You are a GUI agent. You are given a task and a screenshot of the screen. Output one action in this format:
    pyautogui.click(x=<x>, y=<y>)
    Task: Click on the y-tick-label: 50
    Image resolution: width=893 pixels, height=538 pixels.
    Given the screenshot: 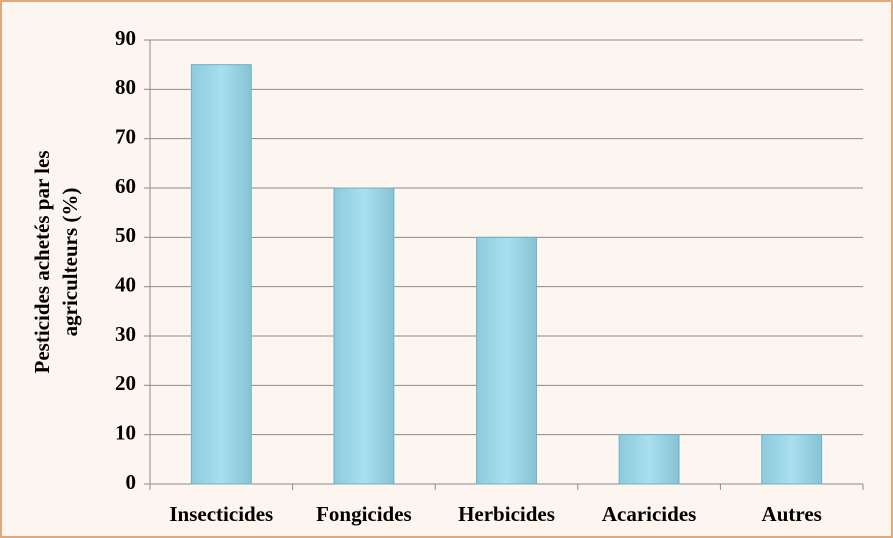 What is the action you would take?
    pyautogui.click(x=125, y=235)
    